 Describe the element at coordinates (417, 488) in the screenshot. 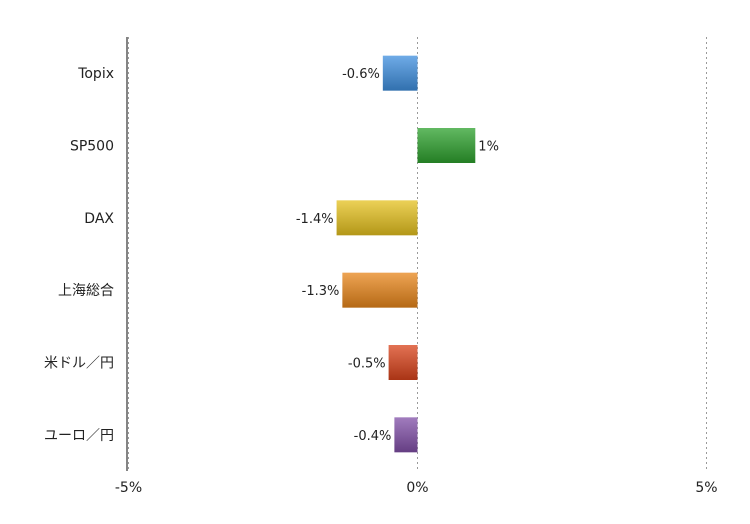

I see `x-tick-label-1: 0%` at that location.